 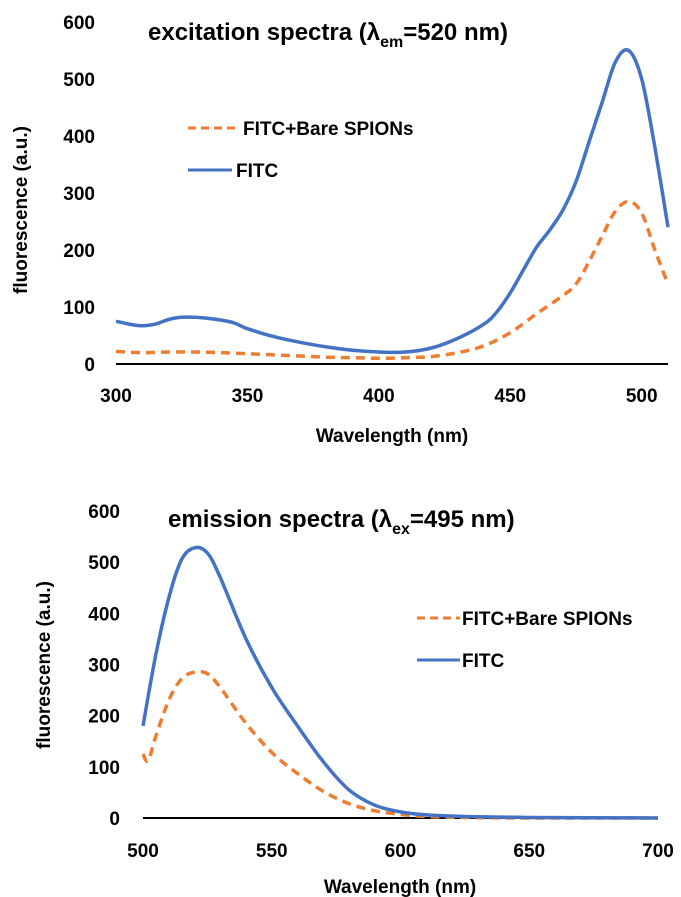 I want to click on x-tick-label: 400, so click(x=379, y=396).